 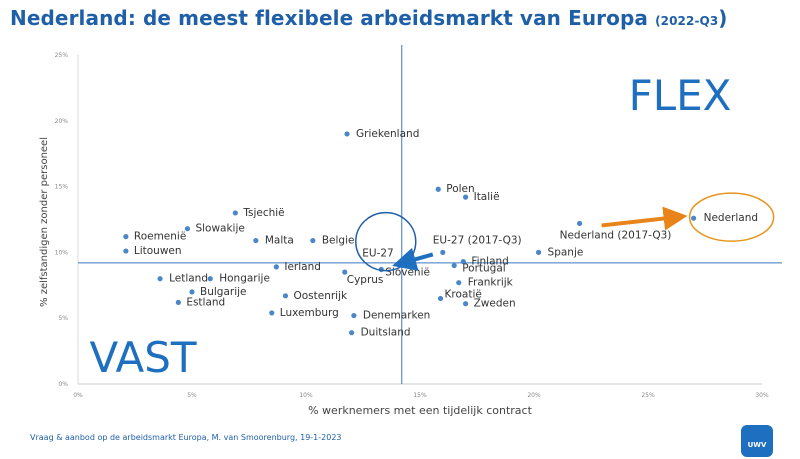 What do you see at coordinates (460, 189) in the screenshot?
I see `data-label: Polen` at bounding box center [460, 189].